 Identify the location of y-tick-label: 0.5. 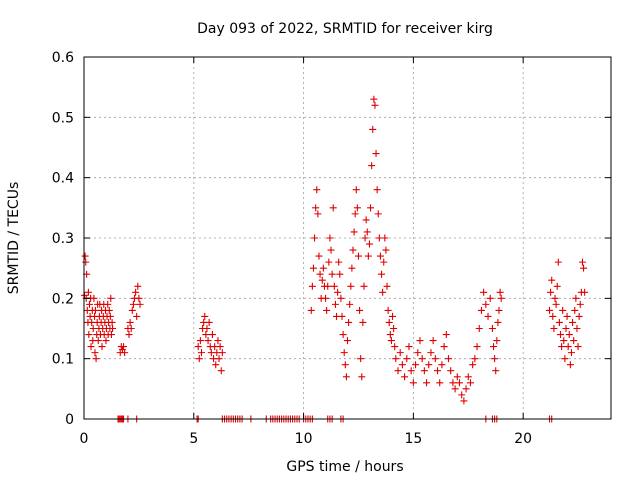
(63, 118).